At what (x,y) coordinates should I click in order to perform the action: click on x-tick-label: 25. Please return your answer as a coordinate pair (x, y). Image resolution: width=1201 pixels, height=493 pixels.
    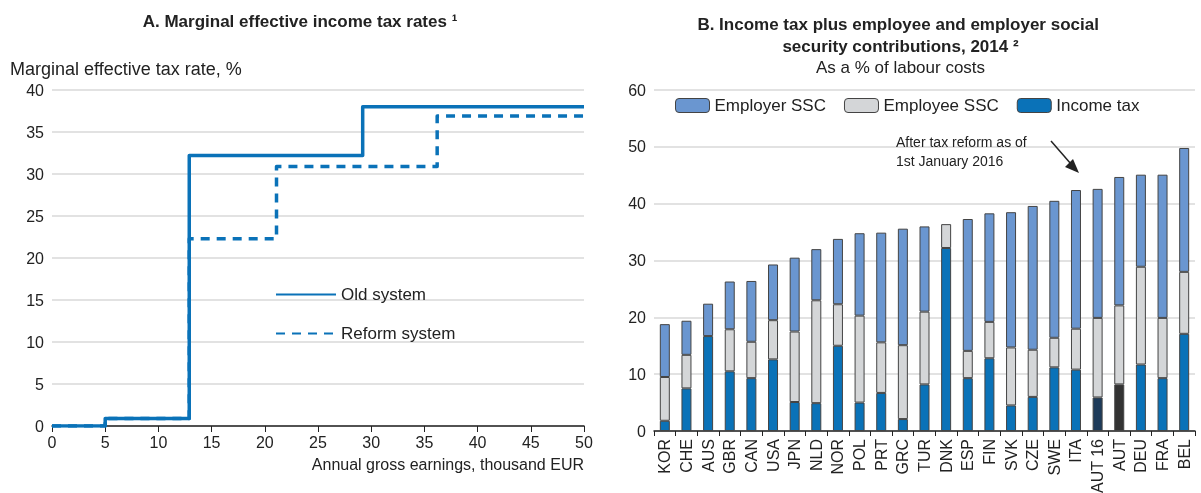
    Looking at the image, I should click on (318, 442).